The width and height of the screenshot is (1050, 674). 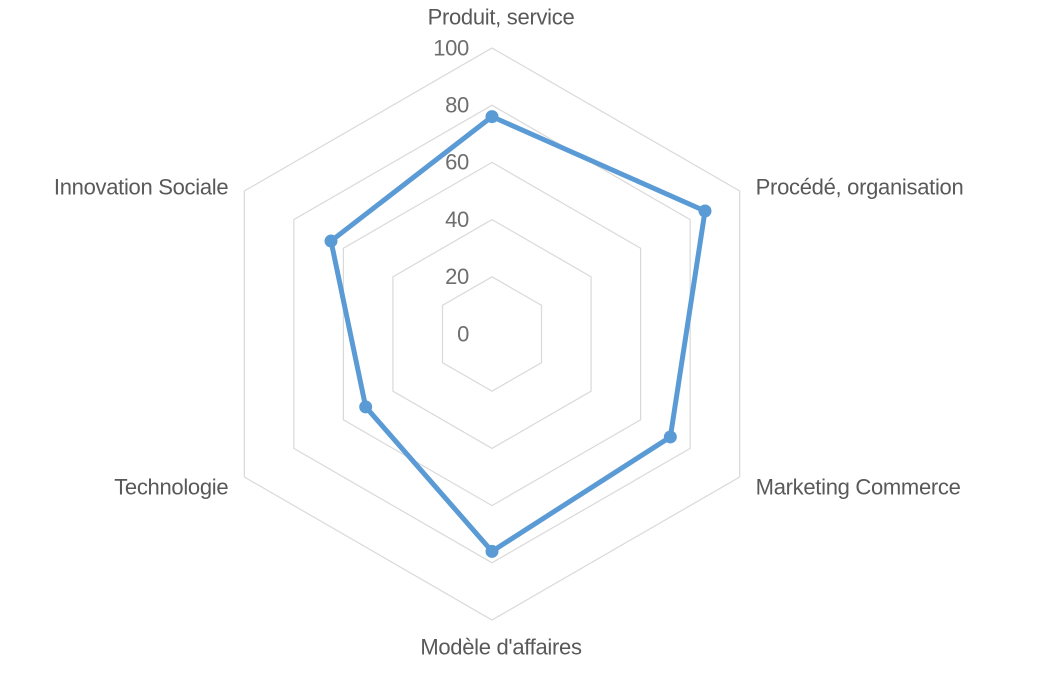 I want to click on axis-tick-label-0: 0, so click(x=463, y=333).